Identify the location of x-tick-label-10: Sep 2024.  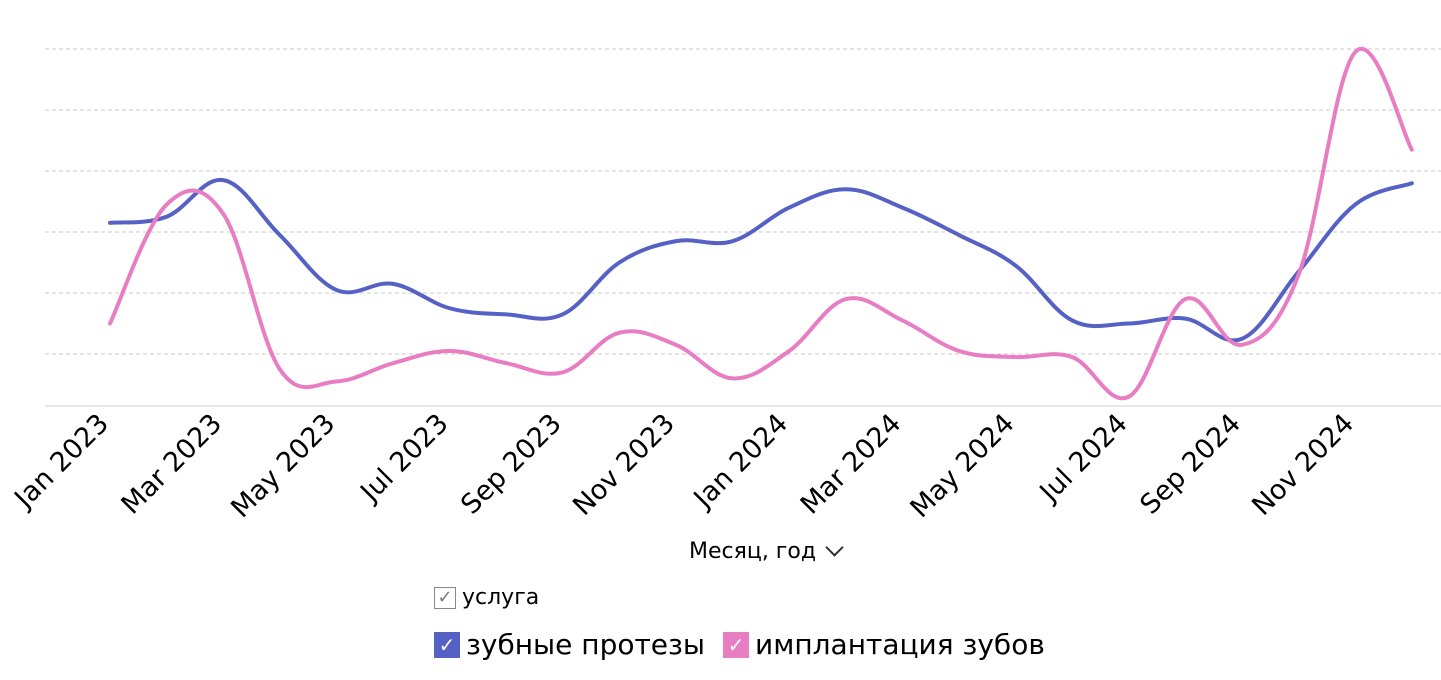
(1190, 464).